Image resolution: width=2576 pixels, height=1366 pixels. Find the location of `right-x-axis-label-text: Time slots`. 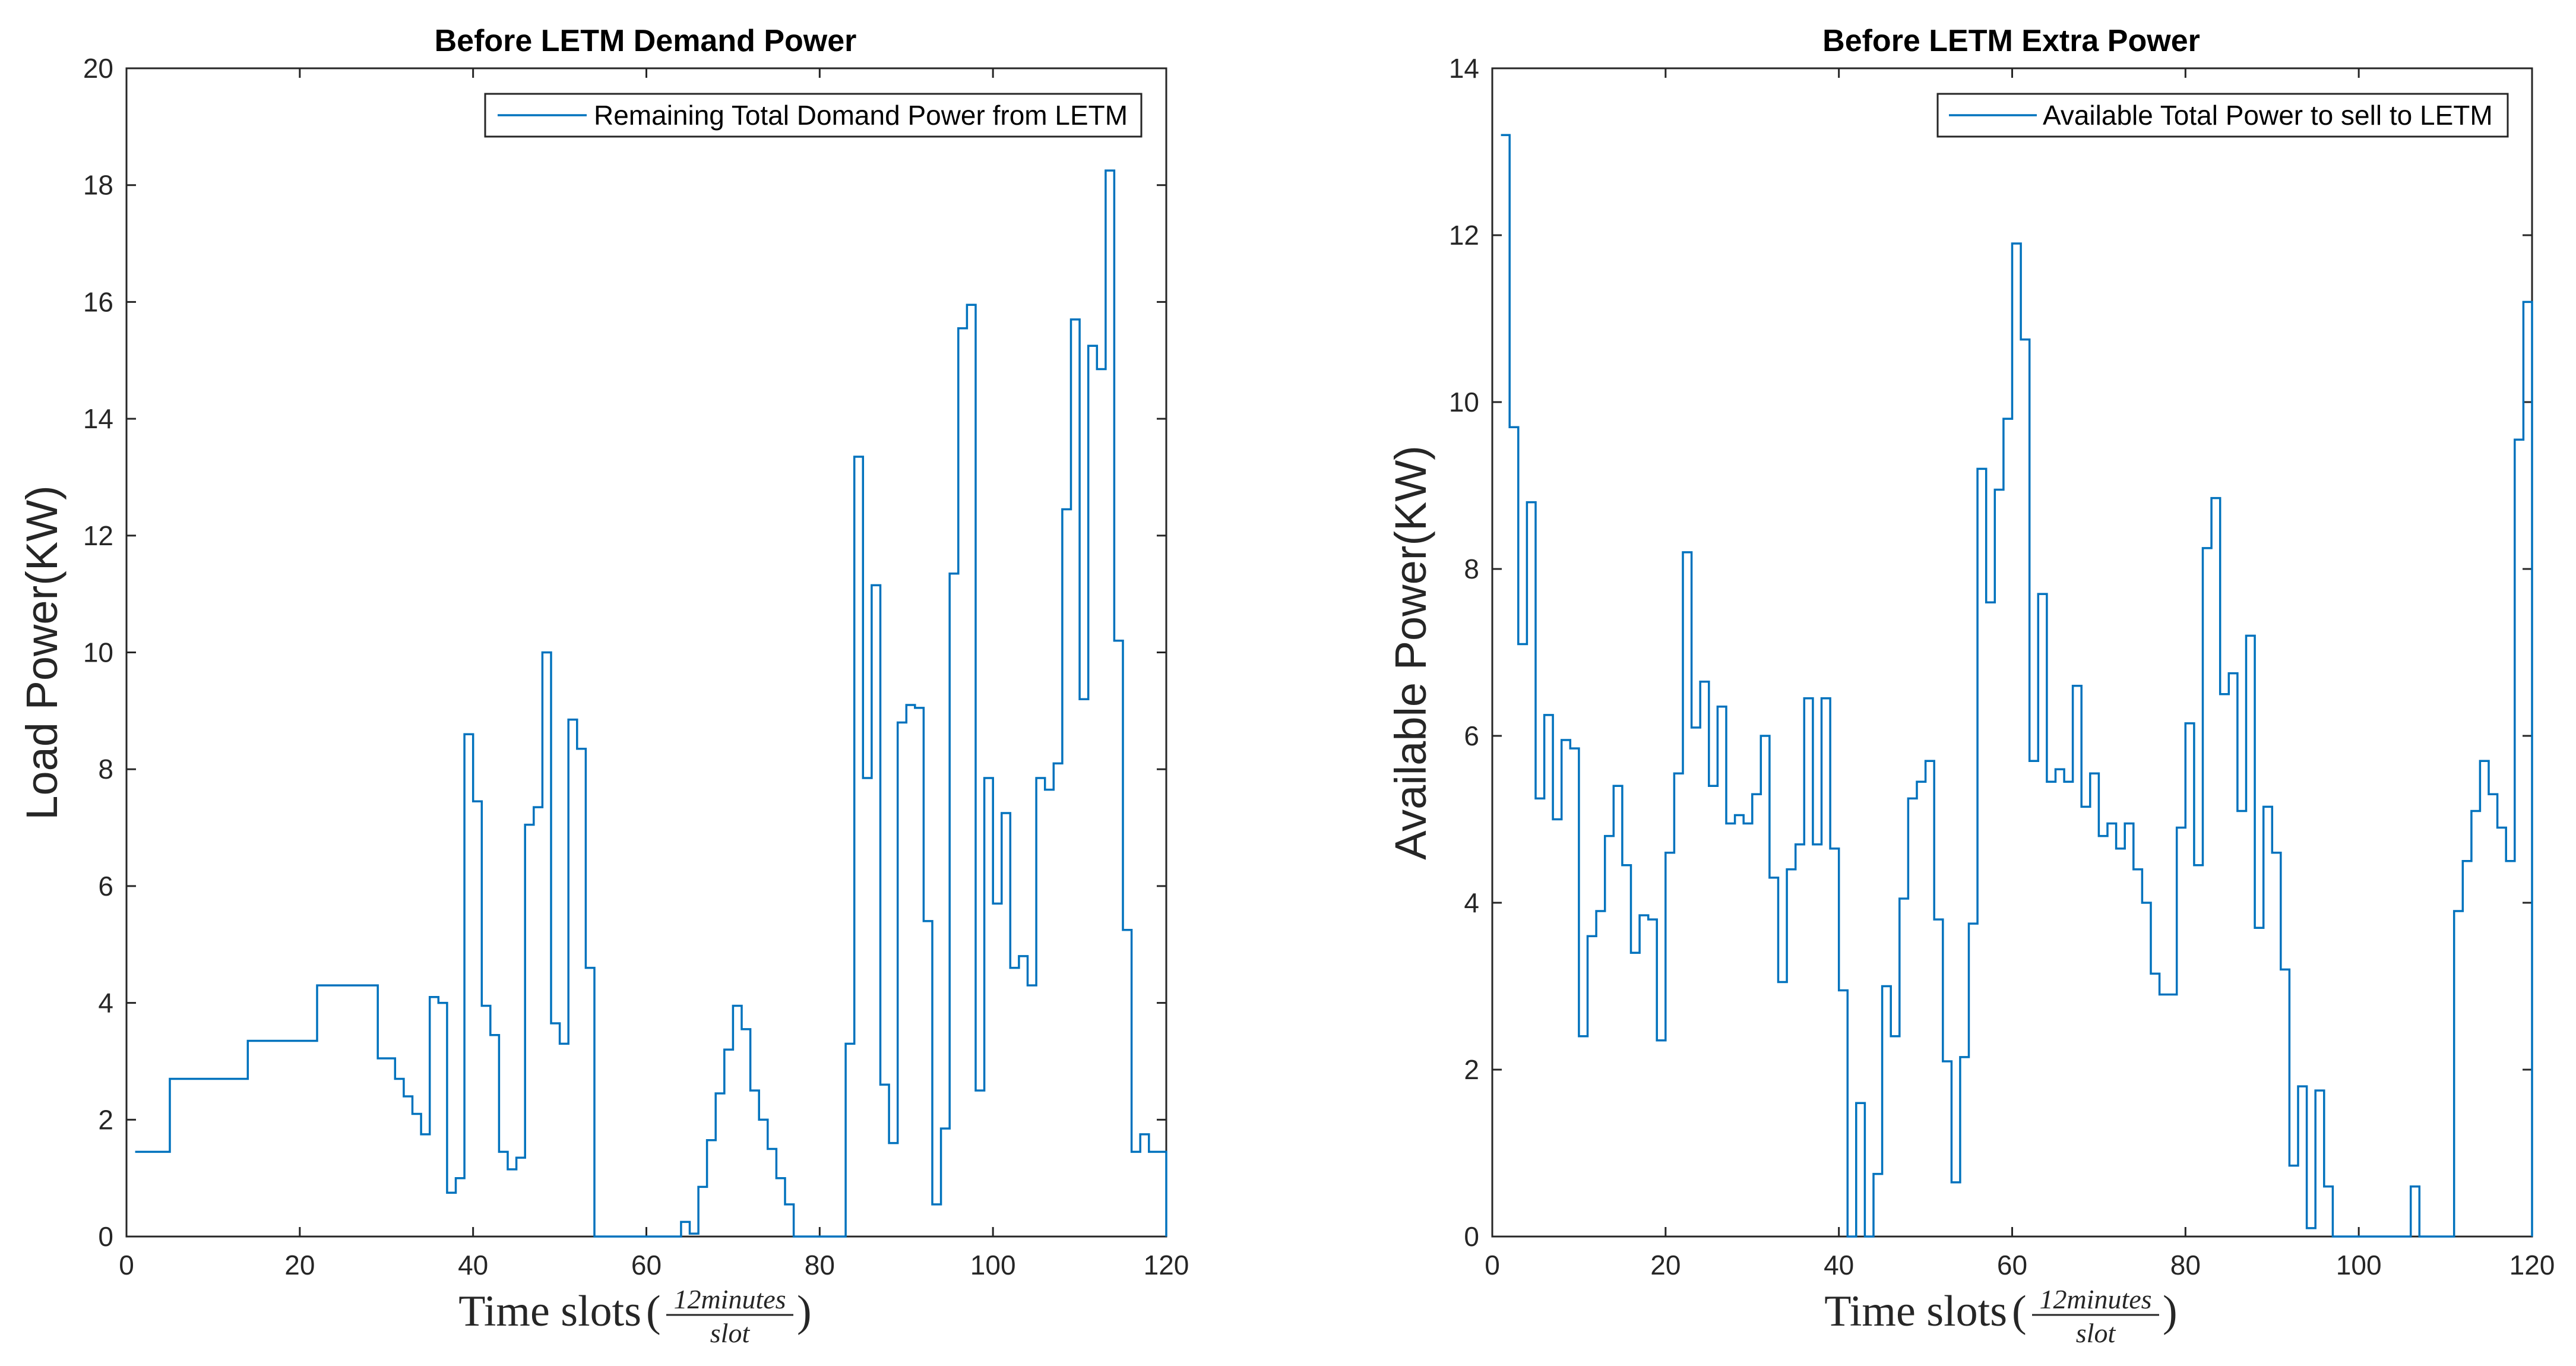

right-x-axis-label-text: Time slots is located at coordinates (1915, 1312).